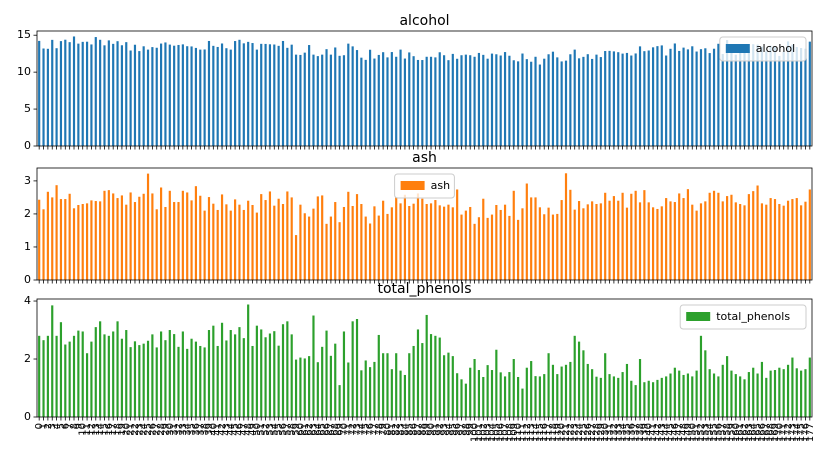 The width and height of the screenshot is (827, 463). What do you see at coordinates (684, 432) in the screenshot?
I see `x-tick-label: 148` at bounding box center [684, 432].